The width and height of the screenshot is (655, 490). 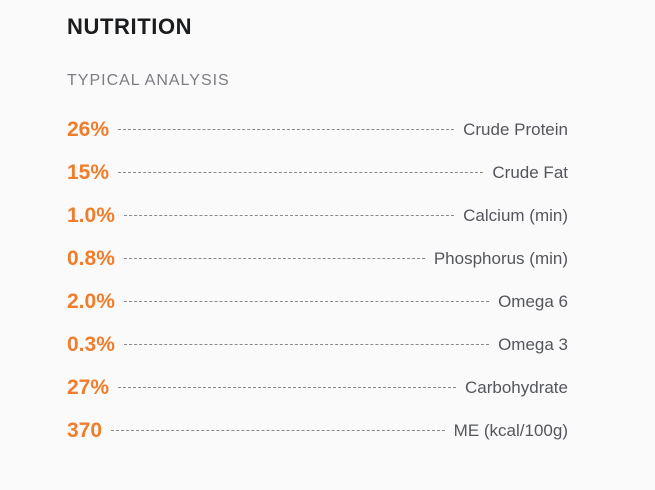 What do you see at coordinates (88, 129) in the screenshot?
I see `analysis-value: 26%` at bounding box center [88, 129].